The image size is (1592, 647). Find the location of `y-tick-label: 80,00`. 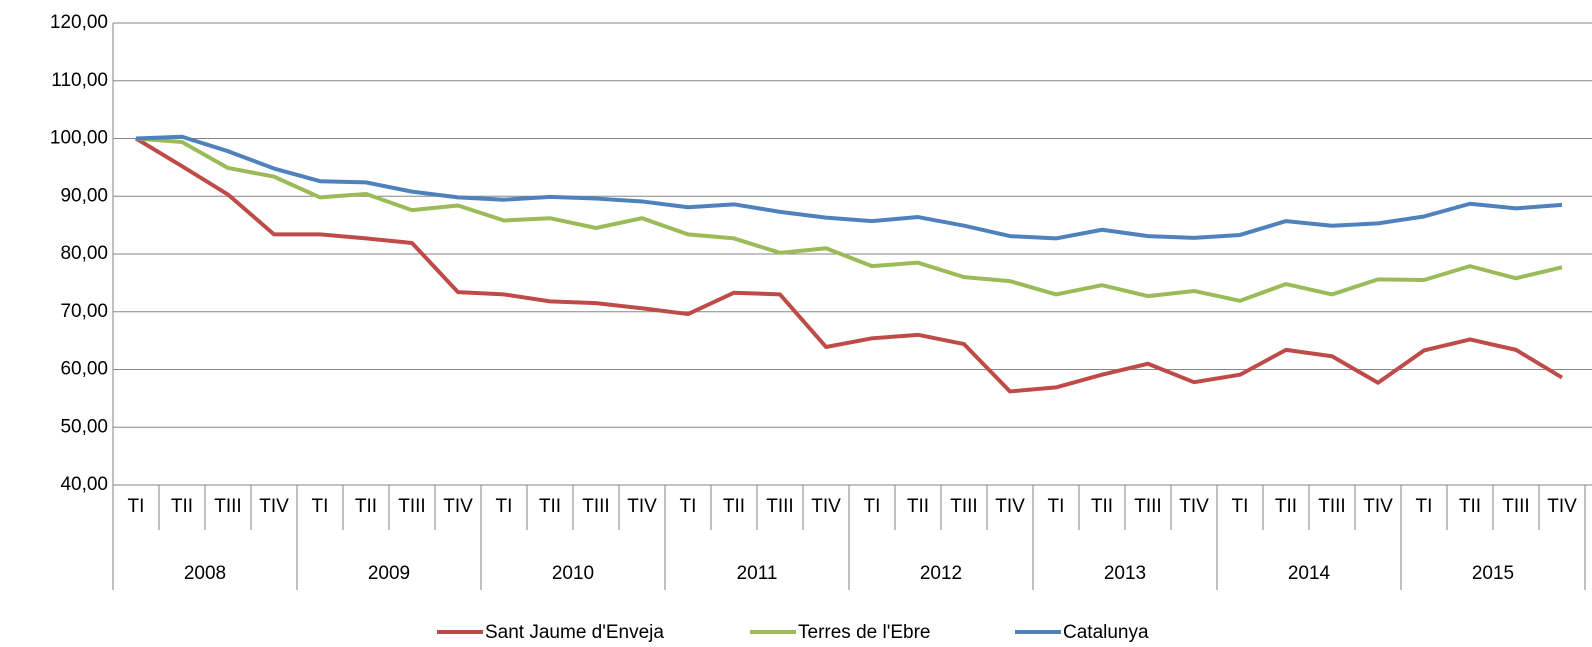

y-tick-label: 80,00 is located at coordinates (84, 253).